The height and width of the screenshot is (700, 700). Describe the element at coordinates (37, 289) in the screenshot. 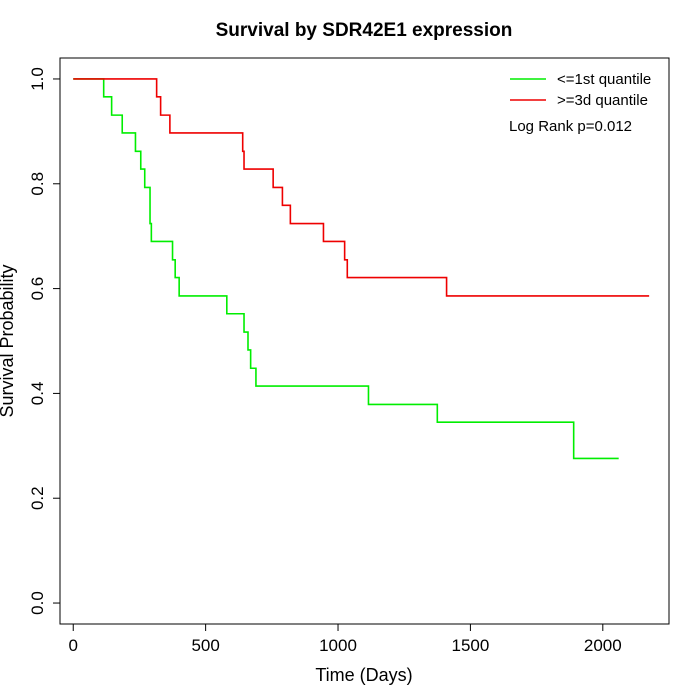

I see `y-tick-label: 0.6` at that location.